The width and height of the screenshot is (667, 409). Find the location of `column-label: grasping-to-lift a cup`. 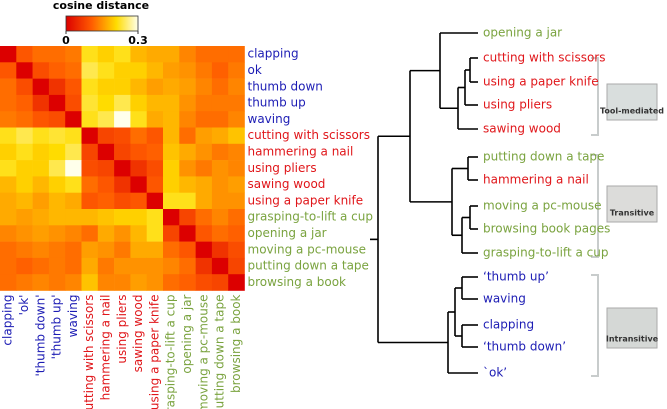

column-label: grasping-to-lift a cup is located at coordinates (171, 352).